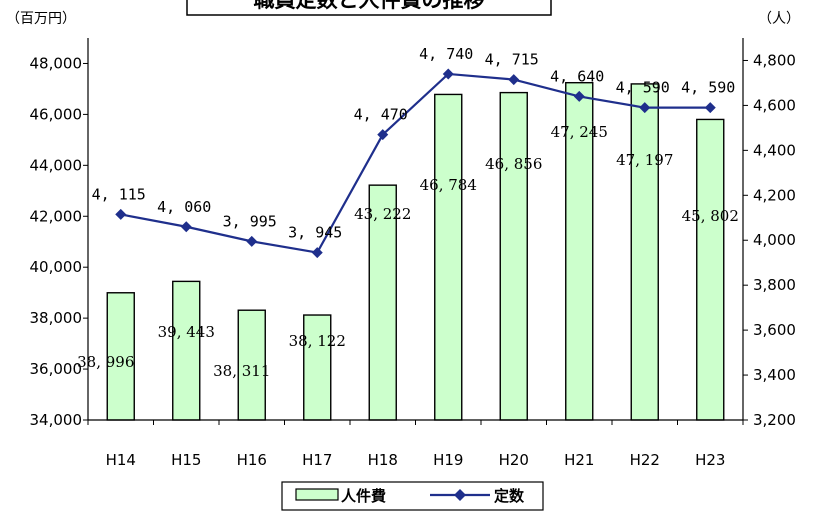  I want to click on line-point-H19, so click(448, 74).